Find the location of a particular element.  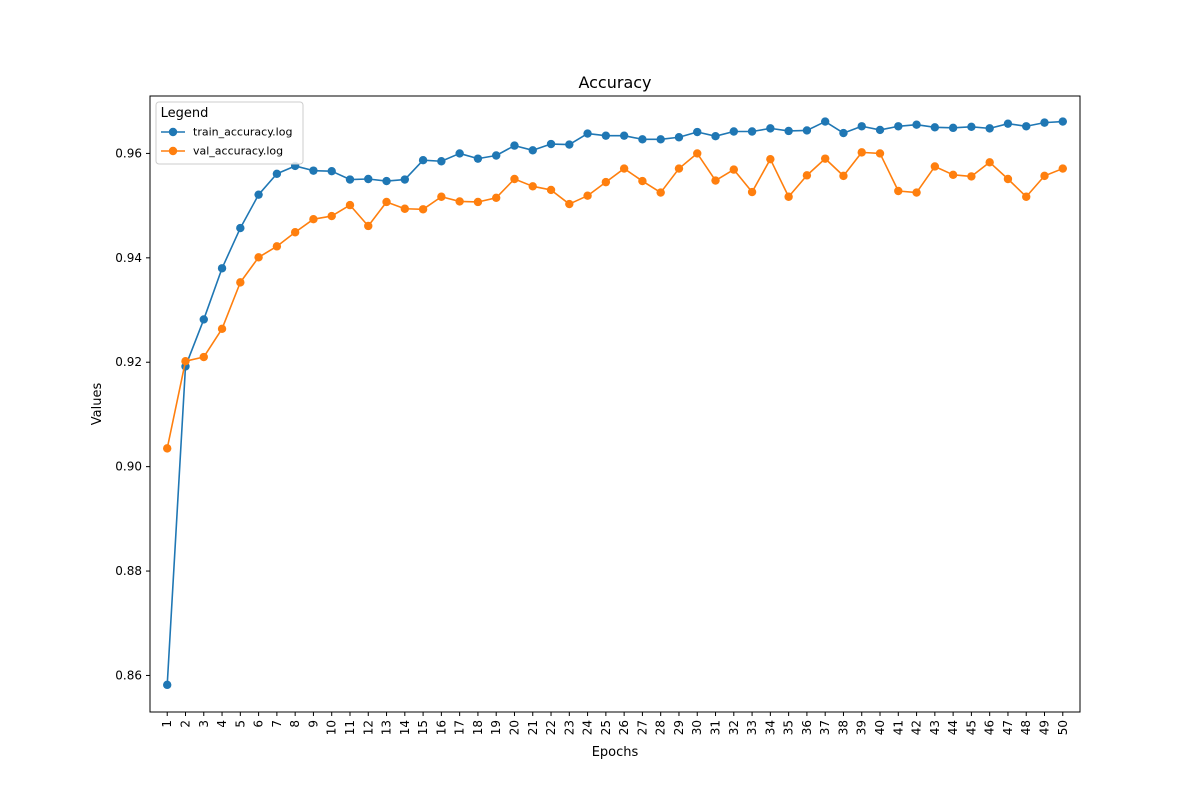

x-tick-label: 15 is located at coordinates (423, 727).